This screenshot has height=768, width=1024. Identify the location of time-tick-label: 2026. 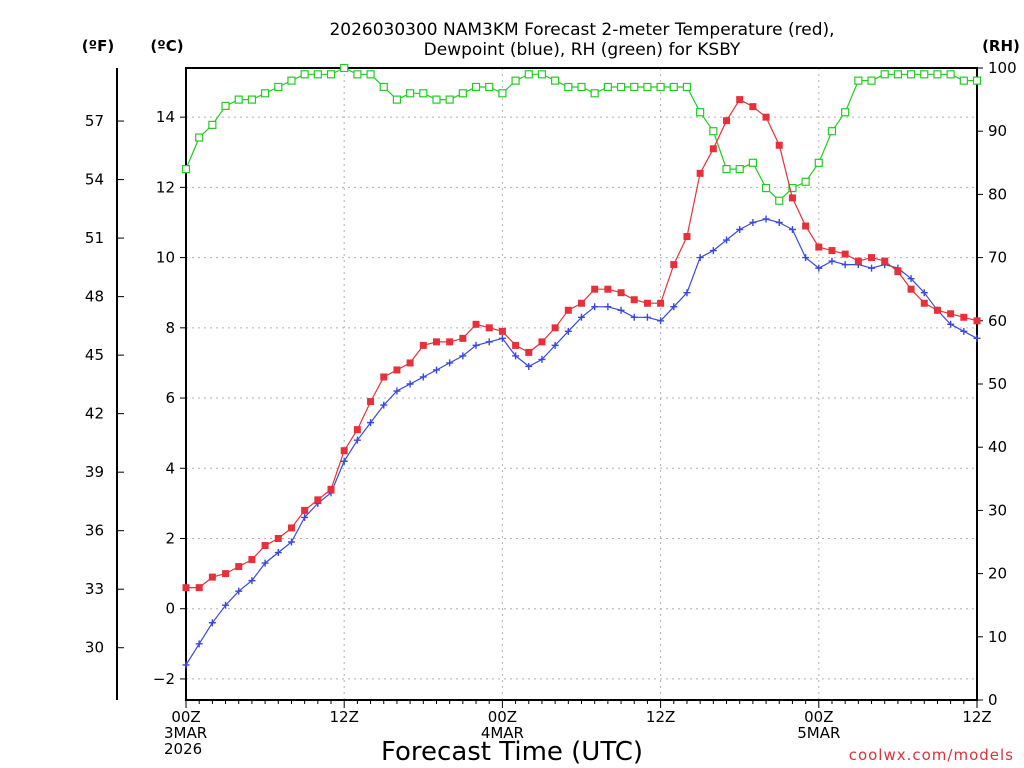
(183, 749).